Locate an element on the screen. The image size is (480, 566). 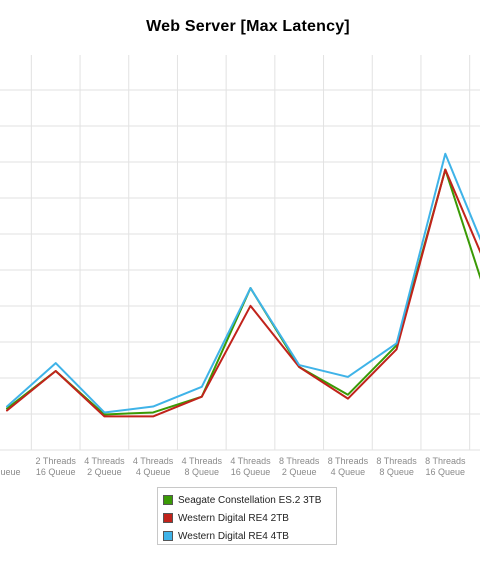
x-tick-label: 4 Threads 16 Queue is located at coordinates (250, 466).